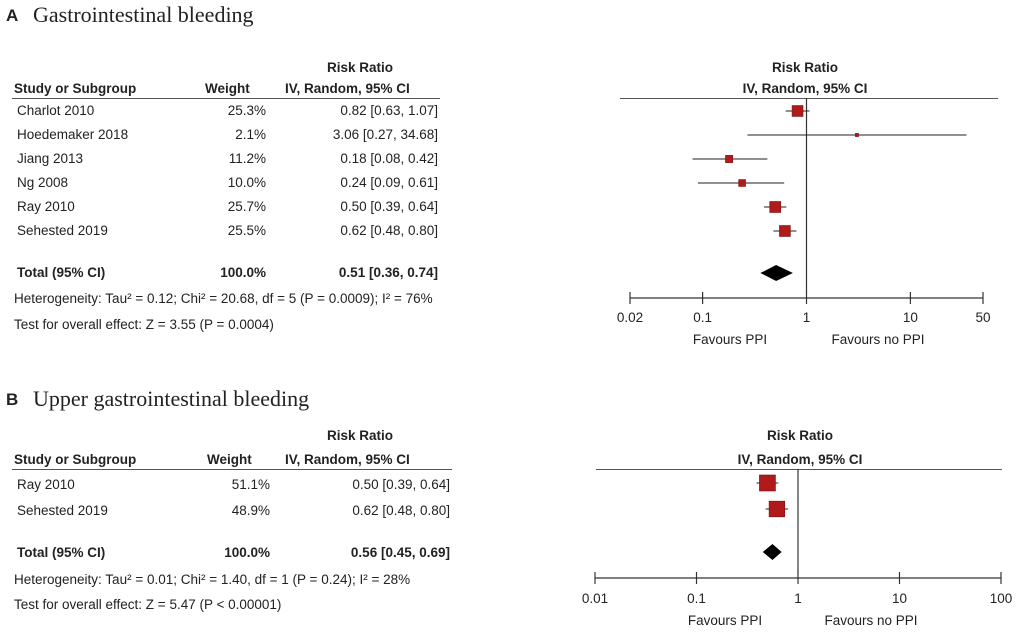  Describe the element at coordinates (347, 459) in the screenshot. I see `panel-b-col-ci: IV, Random, 95% CI` at that location.